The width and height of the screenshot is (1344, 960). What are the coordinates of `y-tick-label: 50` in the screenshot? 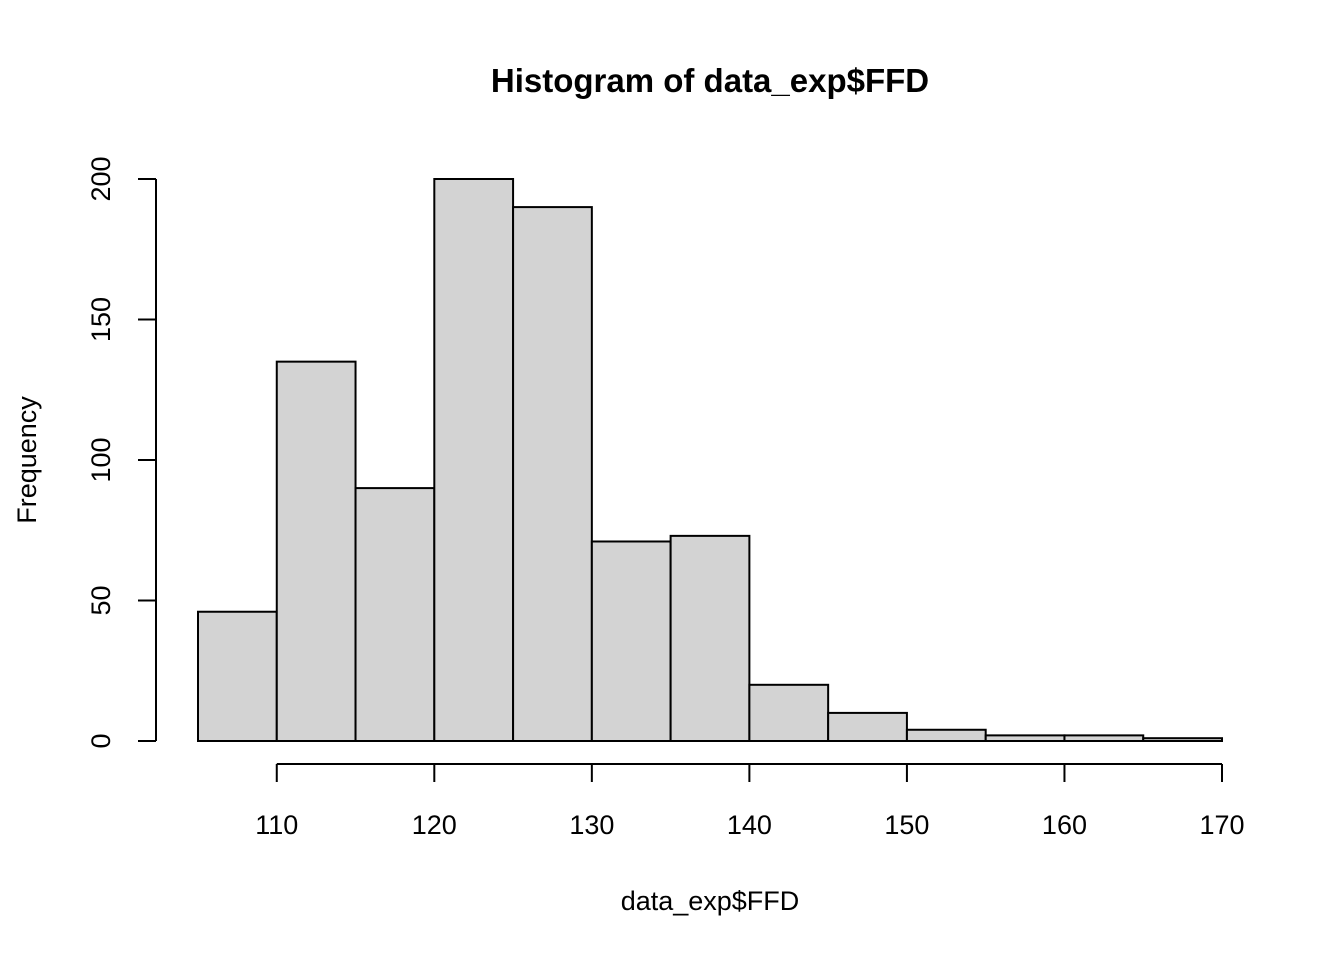 It's located at (101, 600).